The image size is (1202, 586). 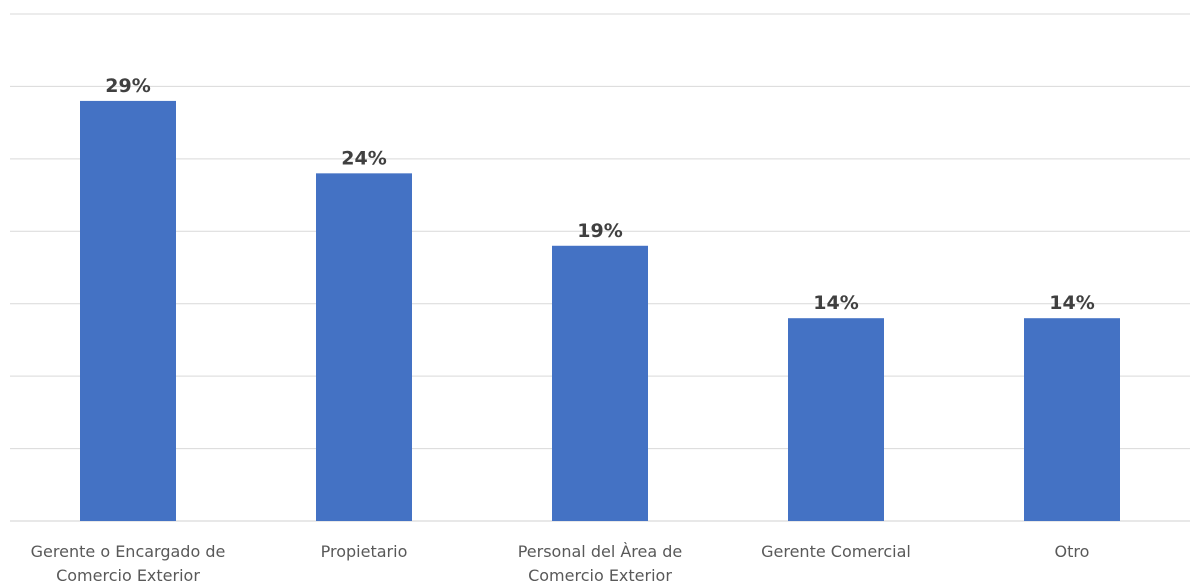 I want to click on category-label-4: Otro, so click(x=1072, y=551).